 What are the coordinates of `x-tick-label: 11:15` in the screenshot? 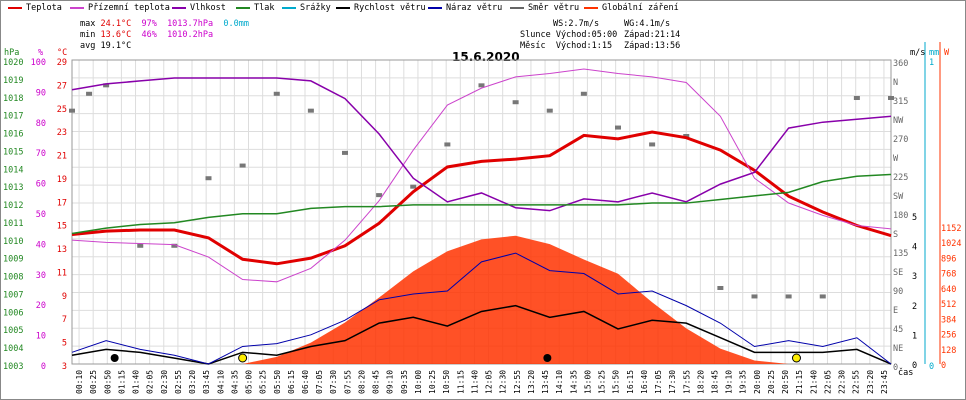 It's located at (460, 382).